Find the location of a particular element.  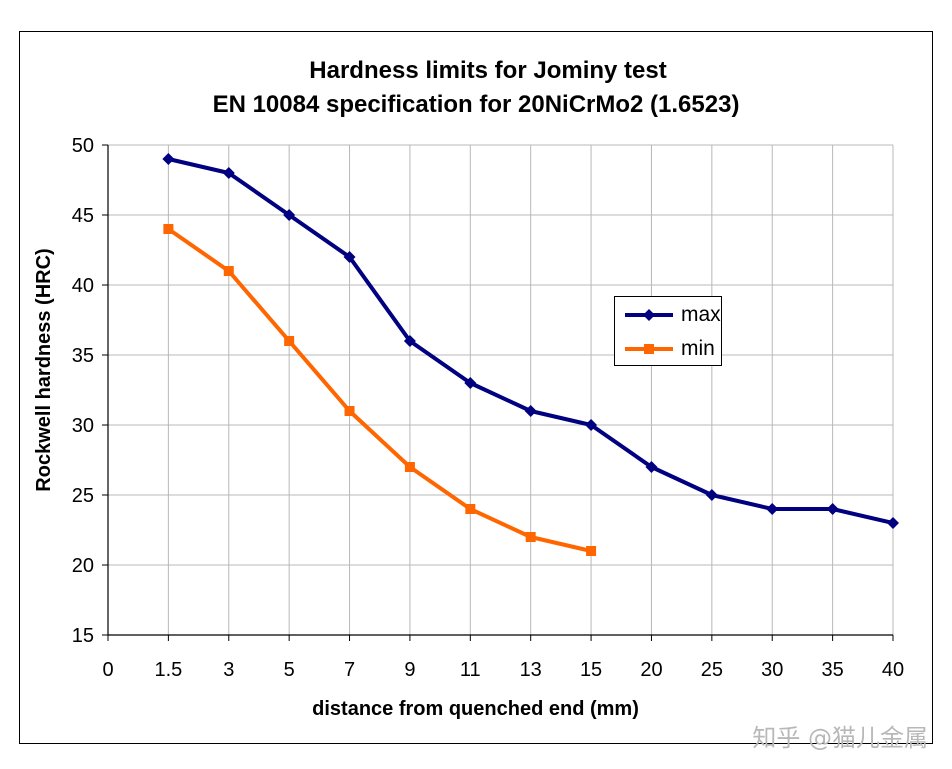

x-tick-label: 25 is located at coordinates (712, 670).